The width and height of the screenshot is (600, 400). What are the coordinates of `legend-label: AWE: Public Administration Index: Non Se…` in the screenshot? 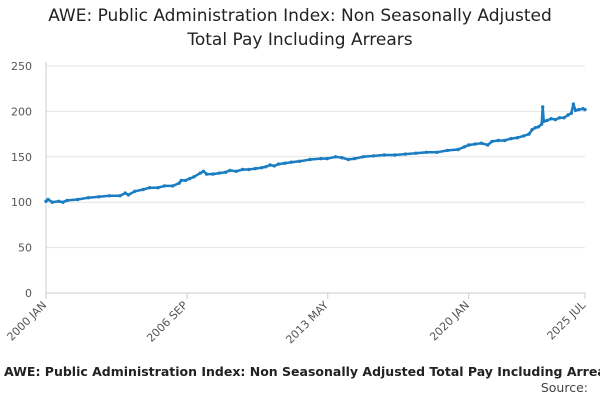 It's located at (302, 371).